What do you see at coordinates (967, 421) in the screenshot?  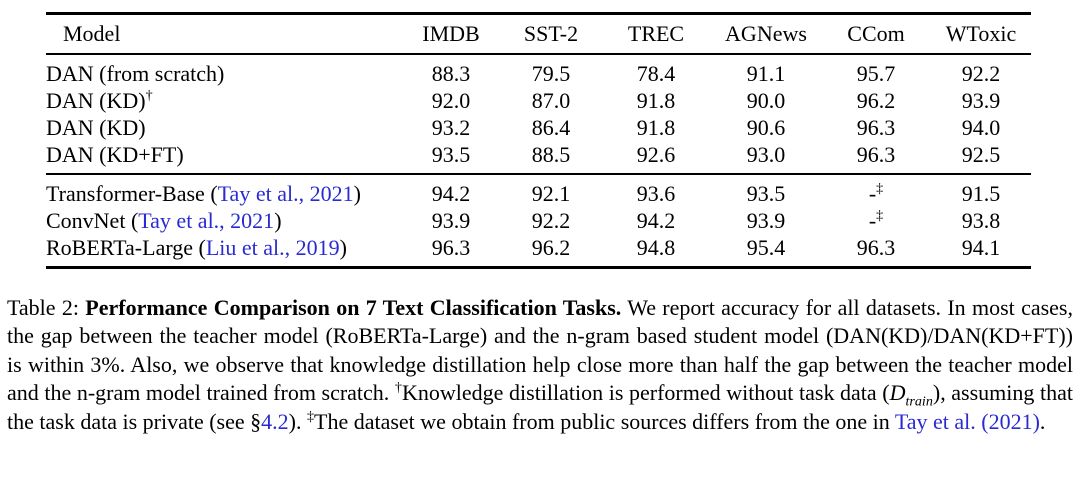 I see `citation-link: Tay et al. (2021)` at bounding box center [967, 421].